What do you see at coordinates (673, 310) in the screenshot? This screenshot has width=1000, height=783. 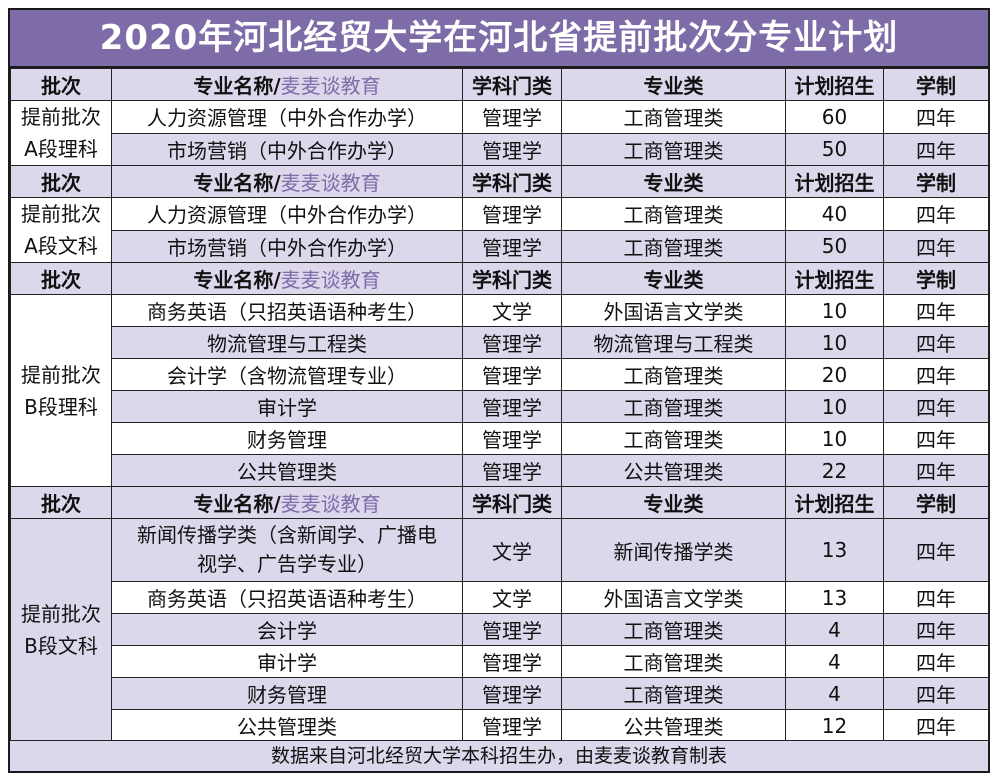 I see `category-cell: 外国语言文学类` at bounding box center [673, 310].